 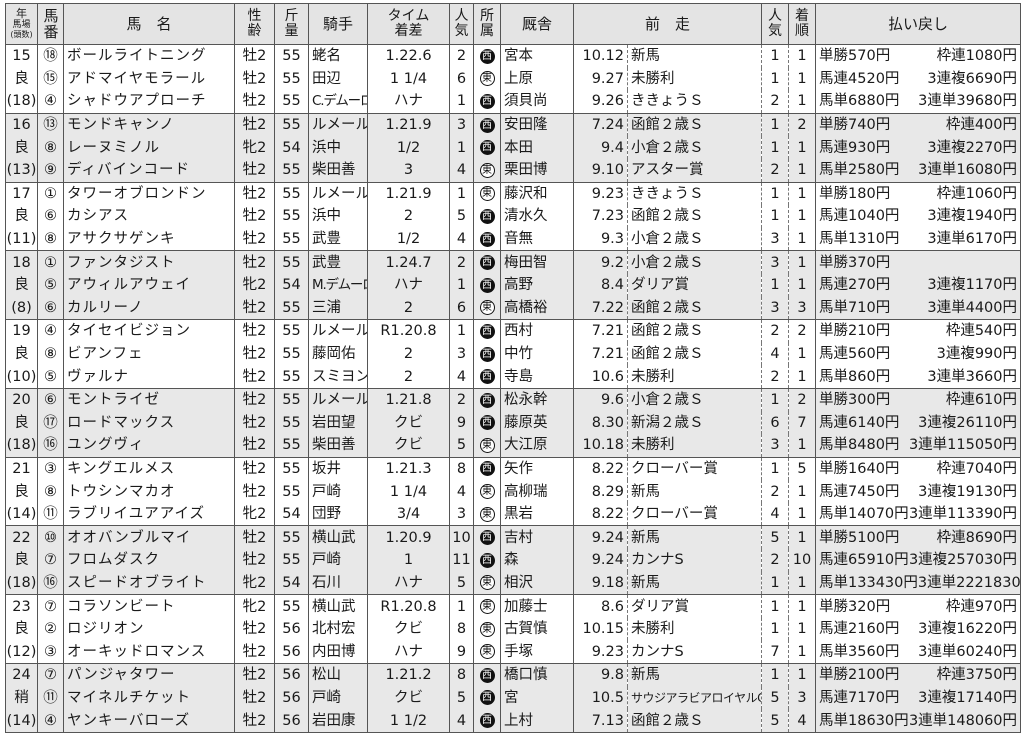 I want to click on prev-race-name: ダリア賞, so click(x=695, y=285).